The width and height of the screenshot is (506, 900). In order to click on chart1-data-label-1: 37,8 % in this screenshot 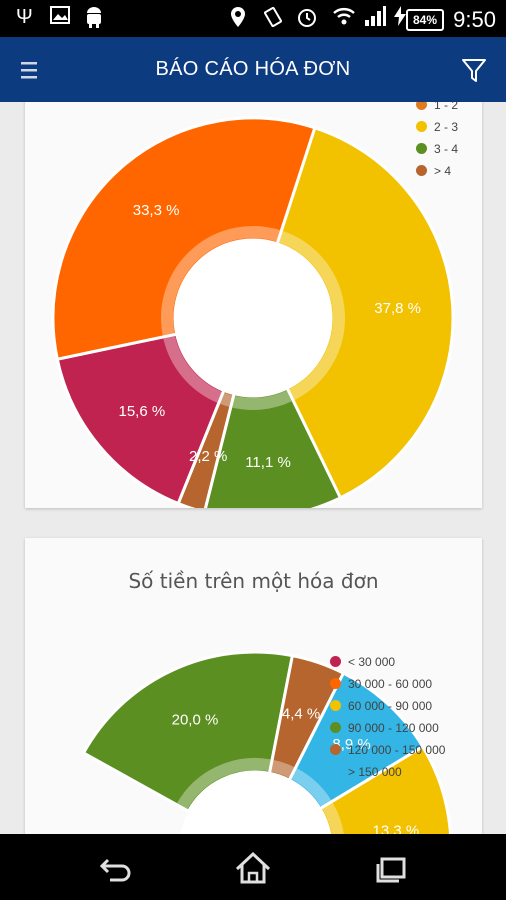, I will do `click(397, 308)`.